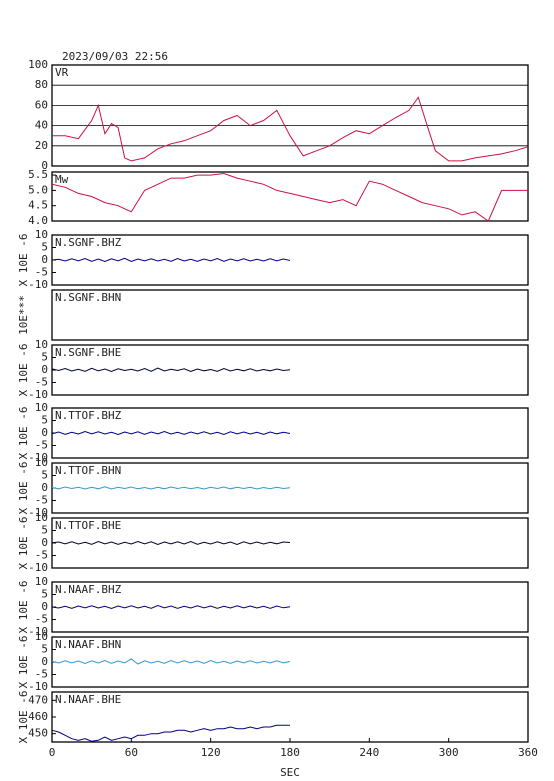 This screenshot has width=554, height=781. Describe the element at coordinates (41, 125) in the screenshot. I see `y-tick-label: 40` at that location.